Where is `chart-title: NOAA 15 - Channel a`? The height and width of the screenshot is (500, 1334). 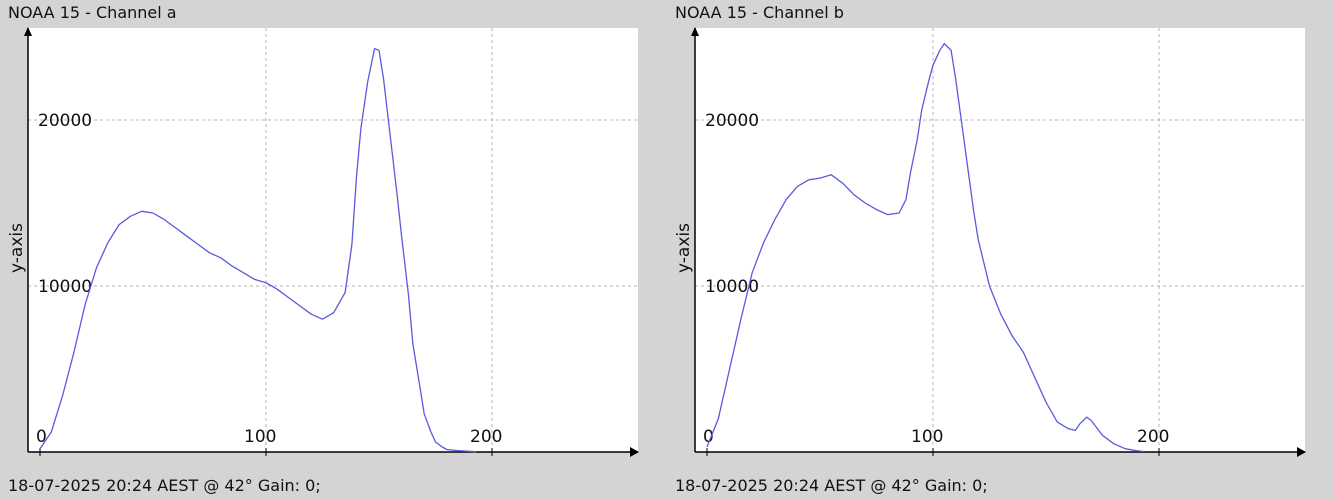
chart-title: NOAA 15 - Channel a is located at coordinates (92, 12).